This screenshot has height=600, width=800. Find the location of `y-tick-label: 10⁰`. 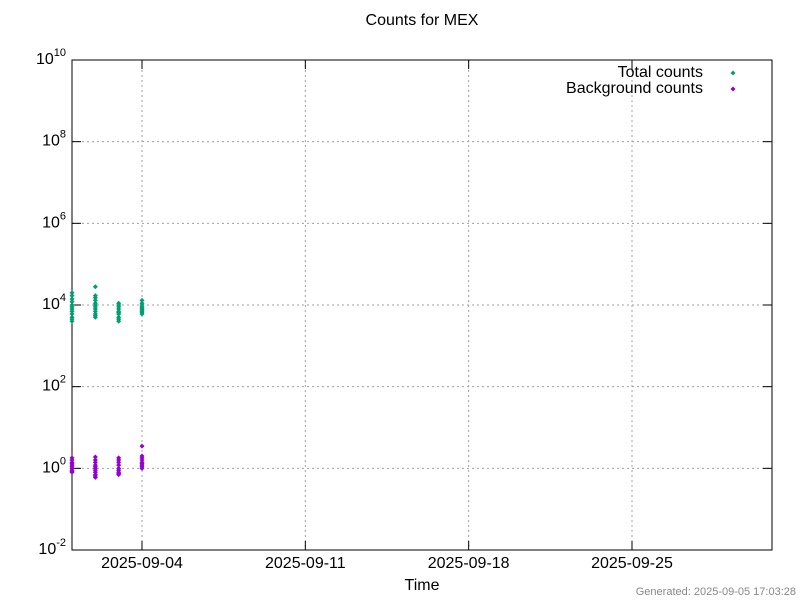

y-tick-label: 10⁰ is located at coordinates (54, 465).